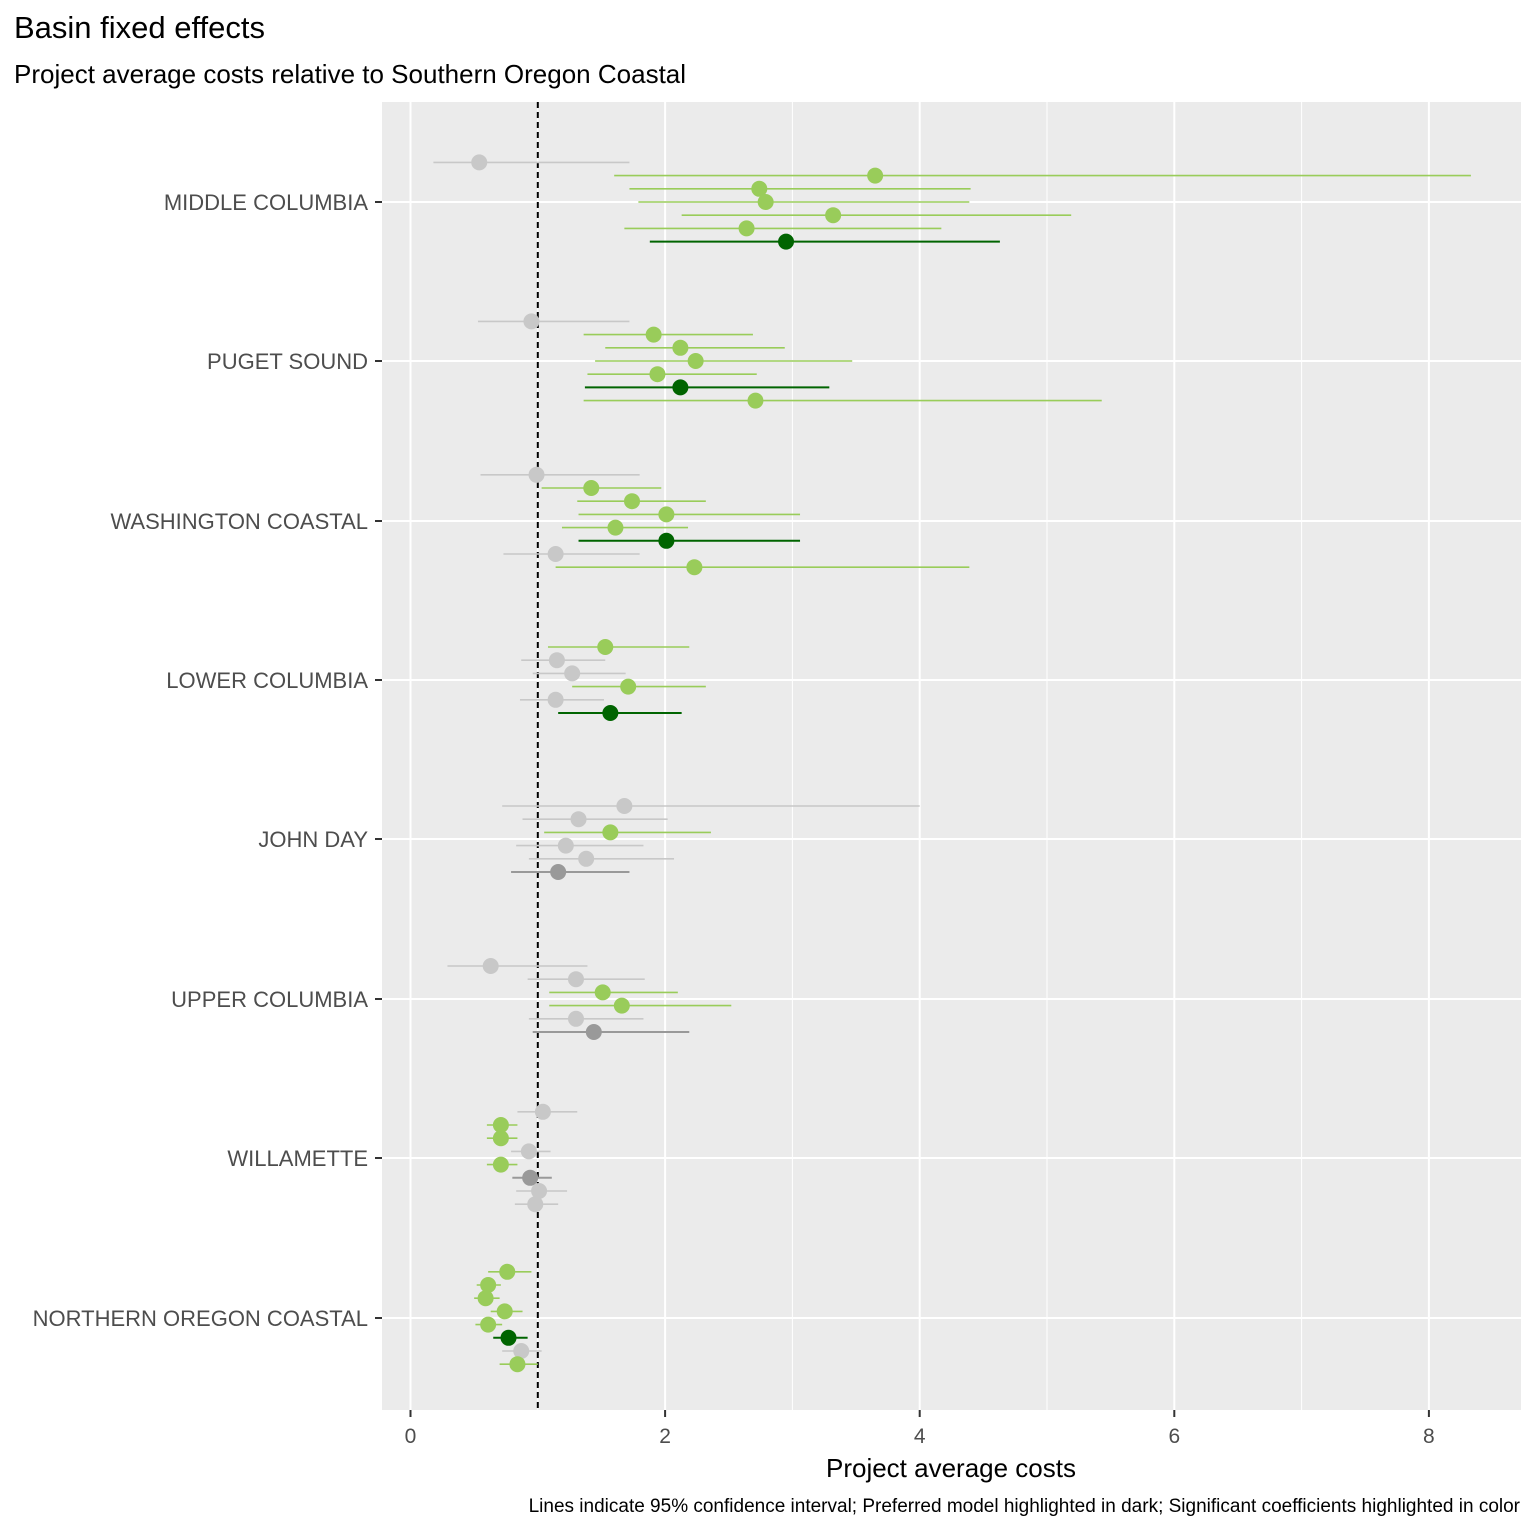  What do you see at coordinates (1174, 1436) in the screenshot?
I see `x-tick-label: 6` at bounding box center [1174, 1436].